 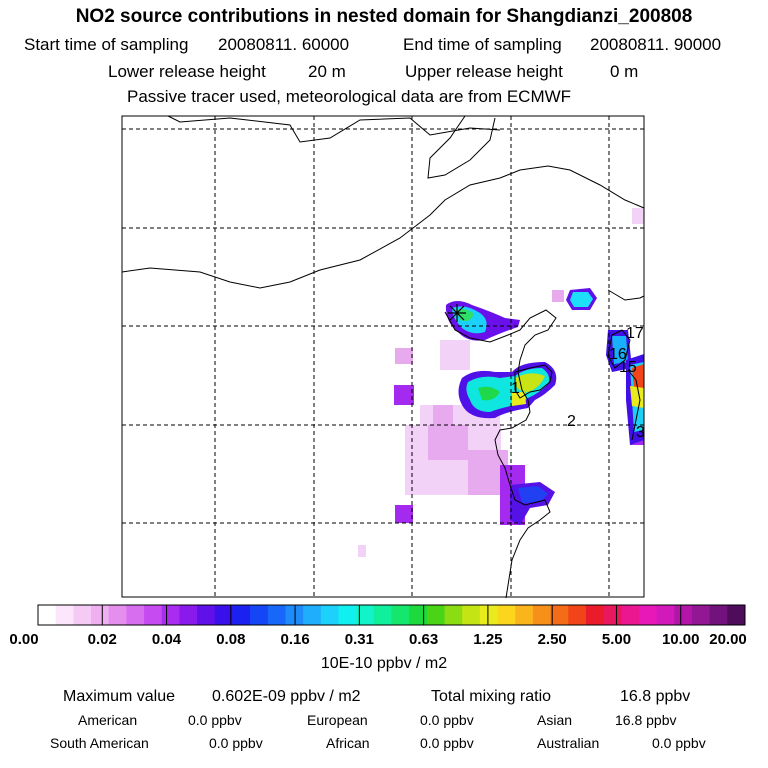 What do you see at coordinates (626, 295) in the screenshot?
I see `east-coast-b` at bounding box center [626, 295].